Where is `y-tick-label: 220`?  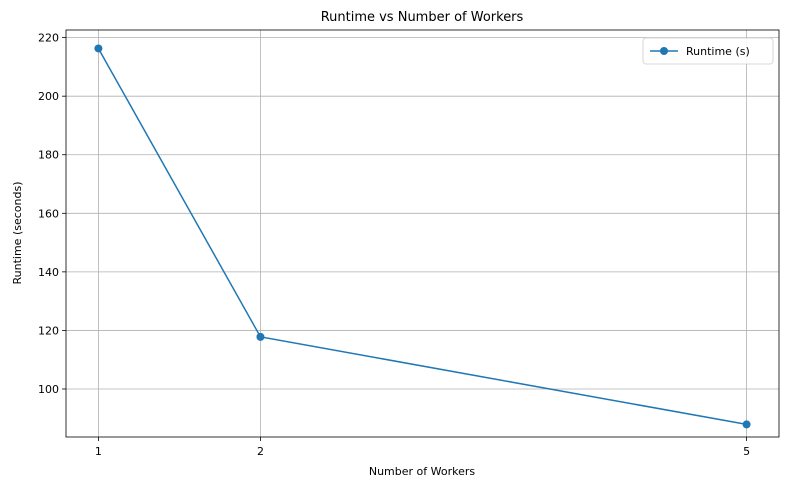 y-tick-label: 220 is located at coordinates (48, 38).